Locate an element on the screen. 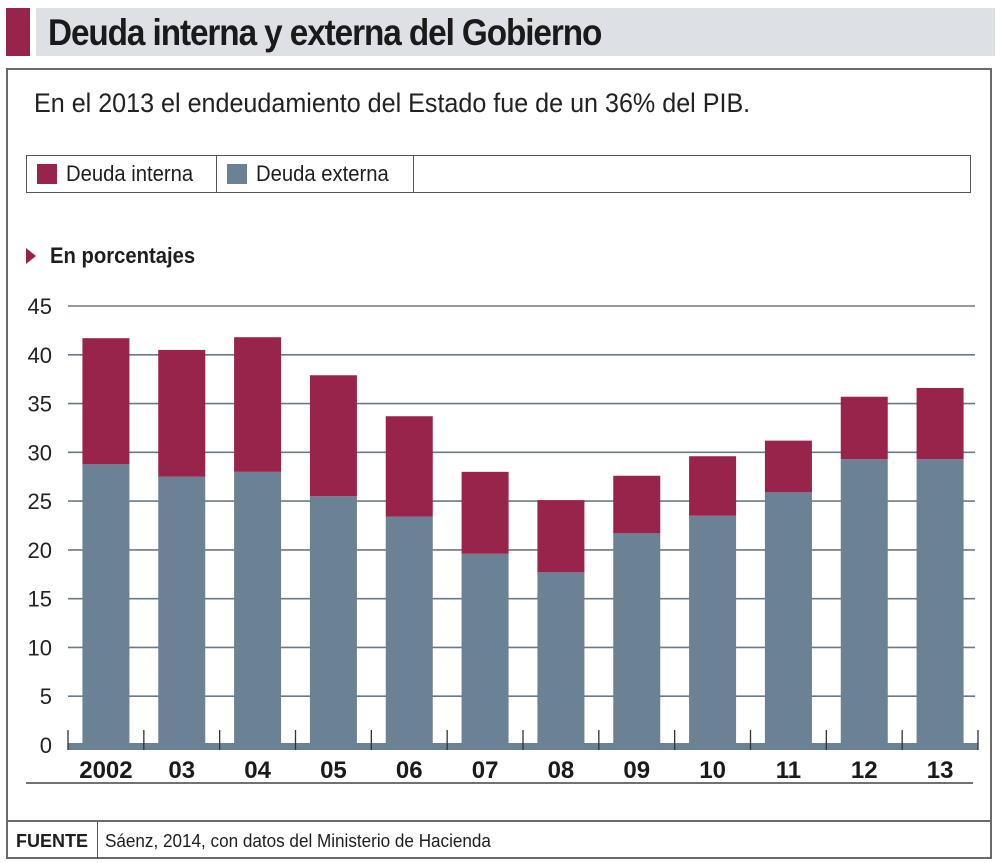 The image size is (1000, 863). legend-swatch-interna is located at coordinates (47, 174).